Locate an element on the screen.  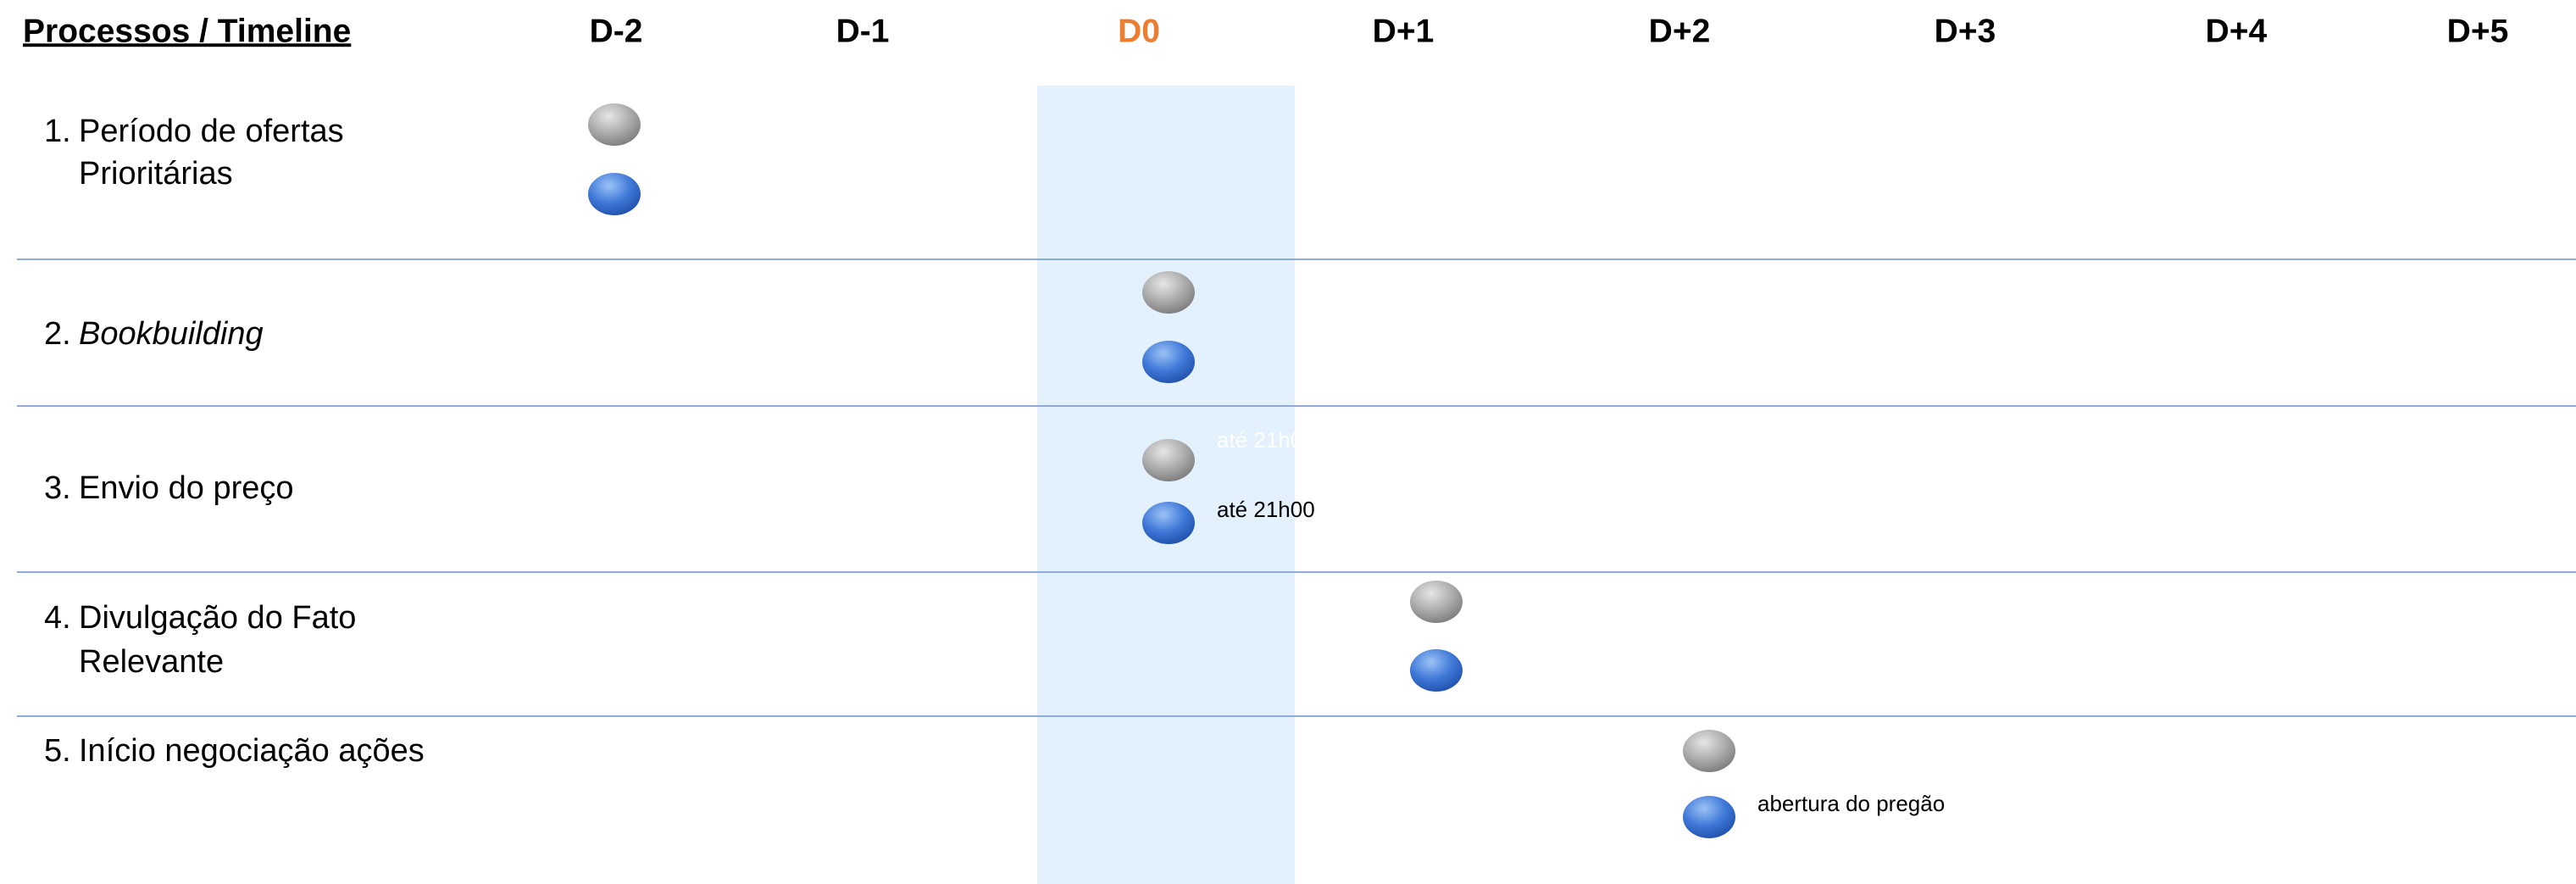
note: abertura do pregão is located at coordinates (1851, 803).